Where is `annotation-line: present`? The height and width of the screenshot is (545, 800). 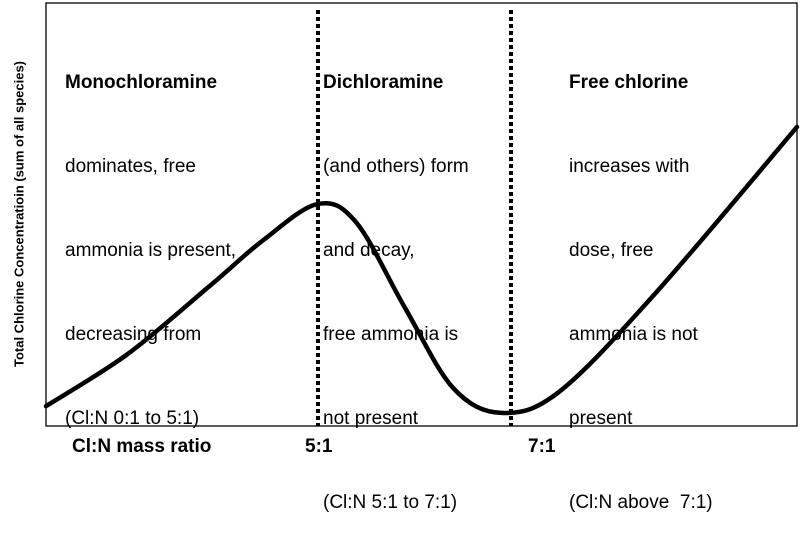 annotation-line: present is located at coordinates (601, 418).